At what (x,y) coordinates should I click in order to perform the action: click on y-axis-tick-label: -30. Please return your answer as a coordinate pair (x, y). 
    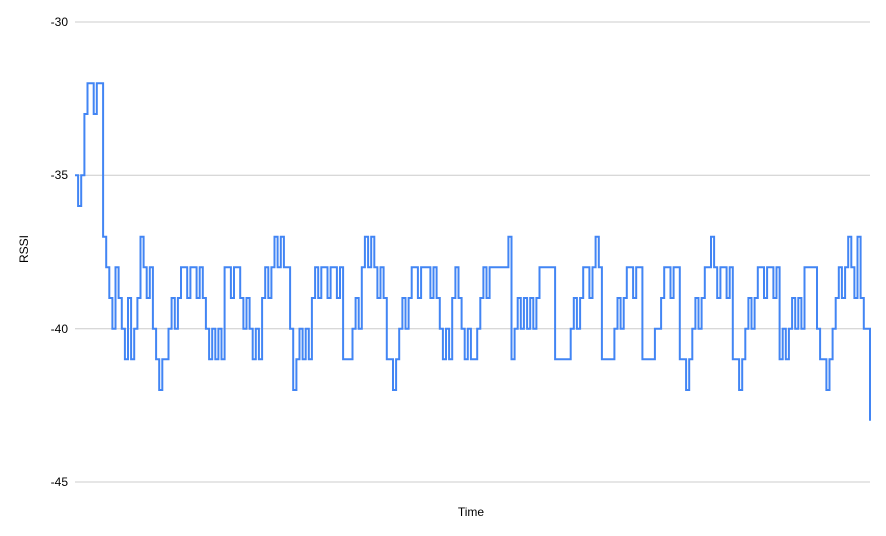
    Looking at the image, I should click on (59, 22).